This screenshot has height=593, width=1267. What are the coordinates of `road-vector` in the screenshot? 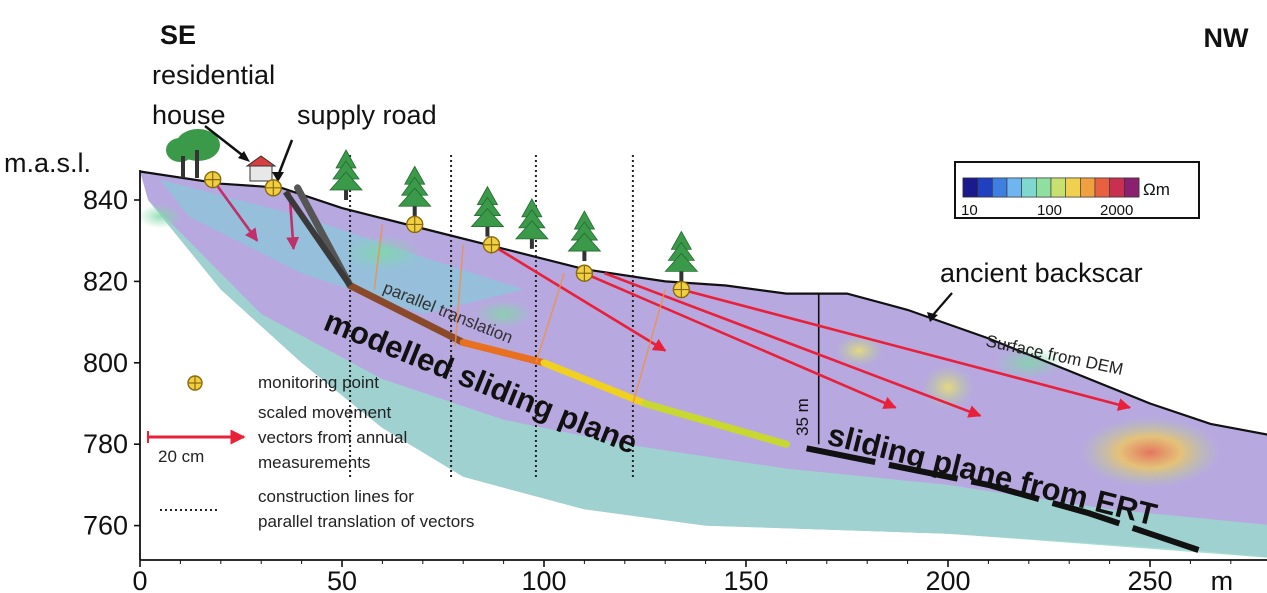 It's located at (317, 239).